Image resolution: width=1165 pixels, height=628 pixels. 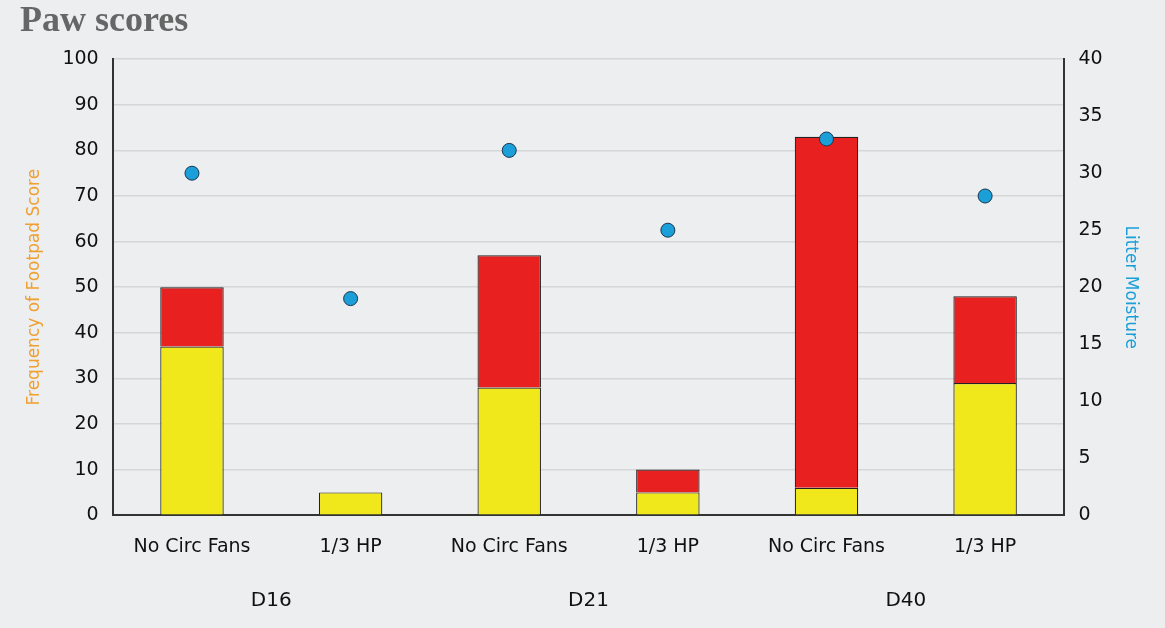 What do you see at coordinates (86, 421) in the screenshot?
I see `y-tick-label: 20` at bounding box center [86, 421].